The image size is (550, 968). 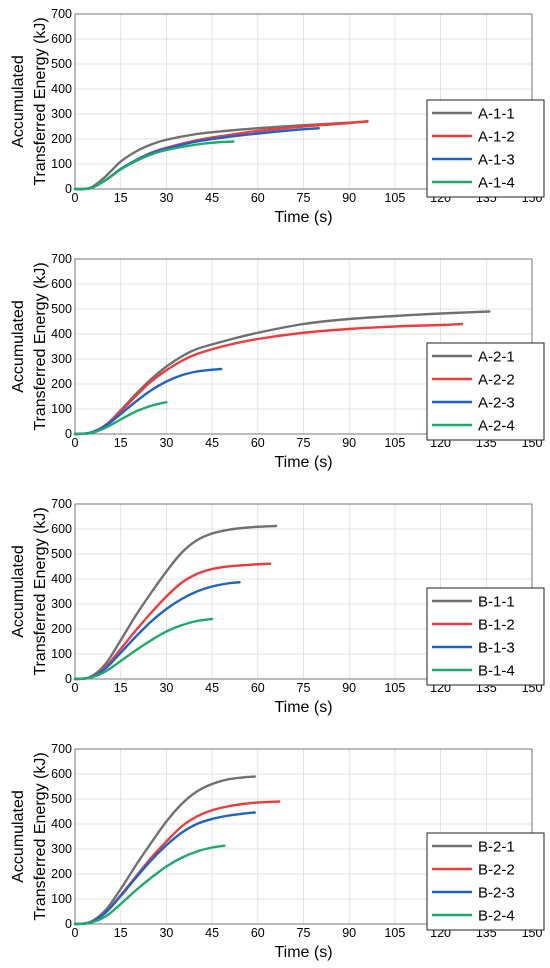 I want to click on legend-label: A-2-1, so click(x=496, y=357).